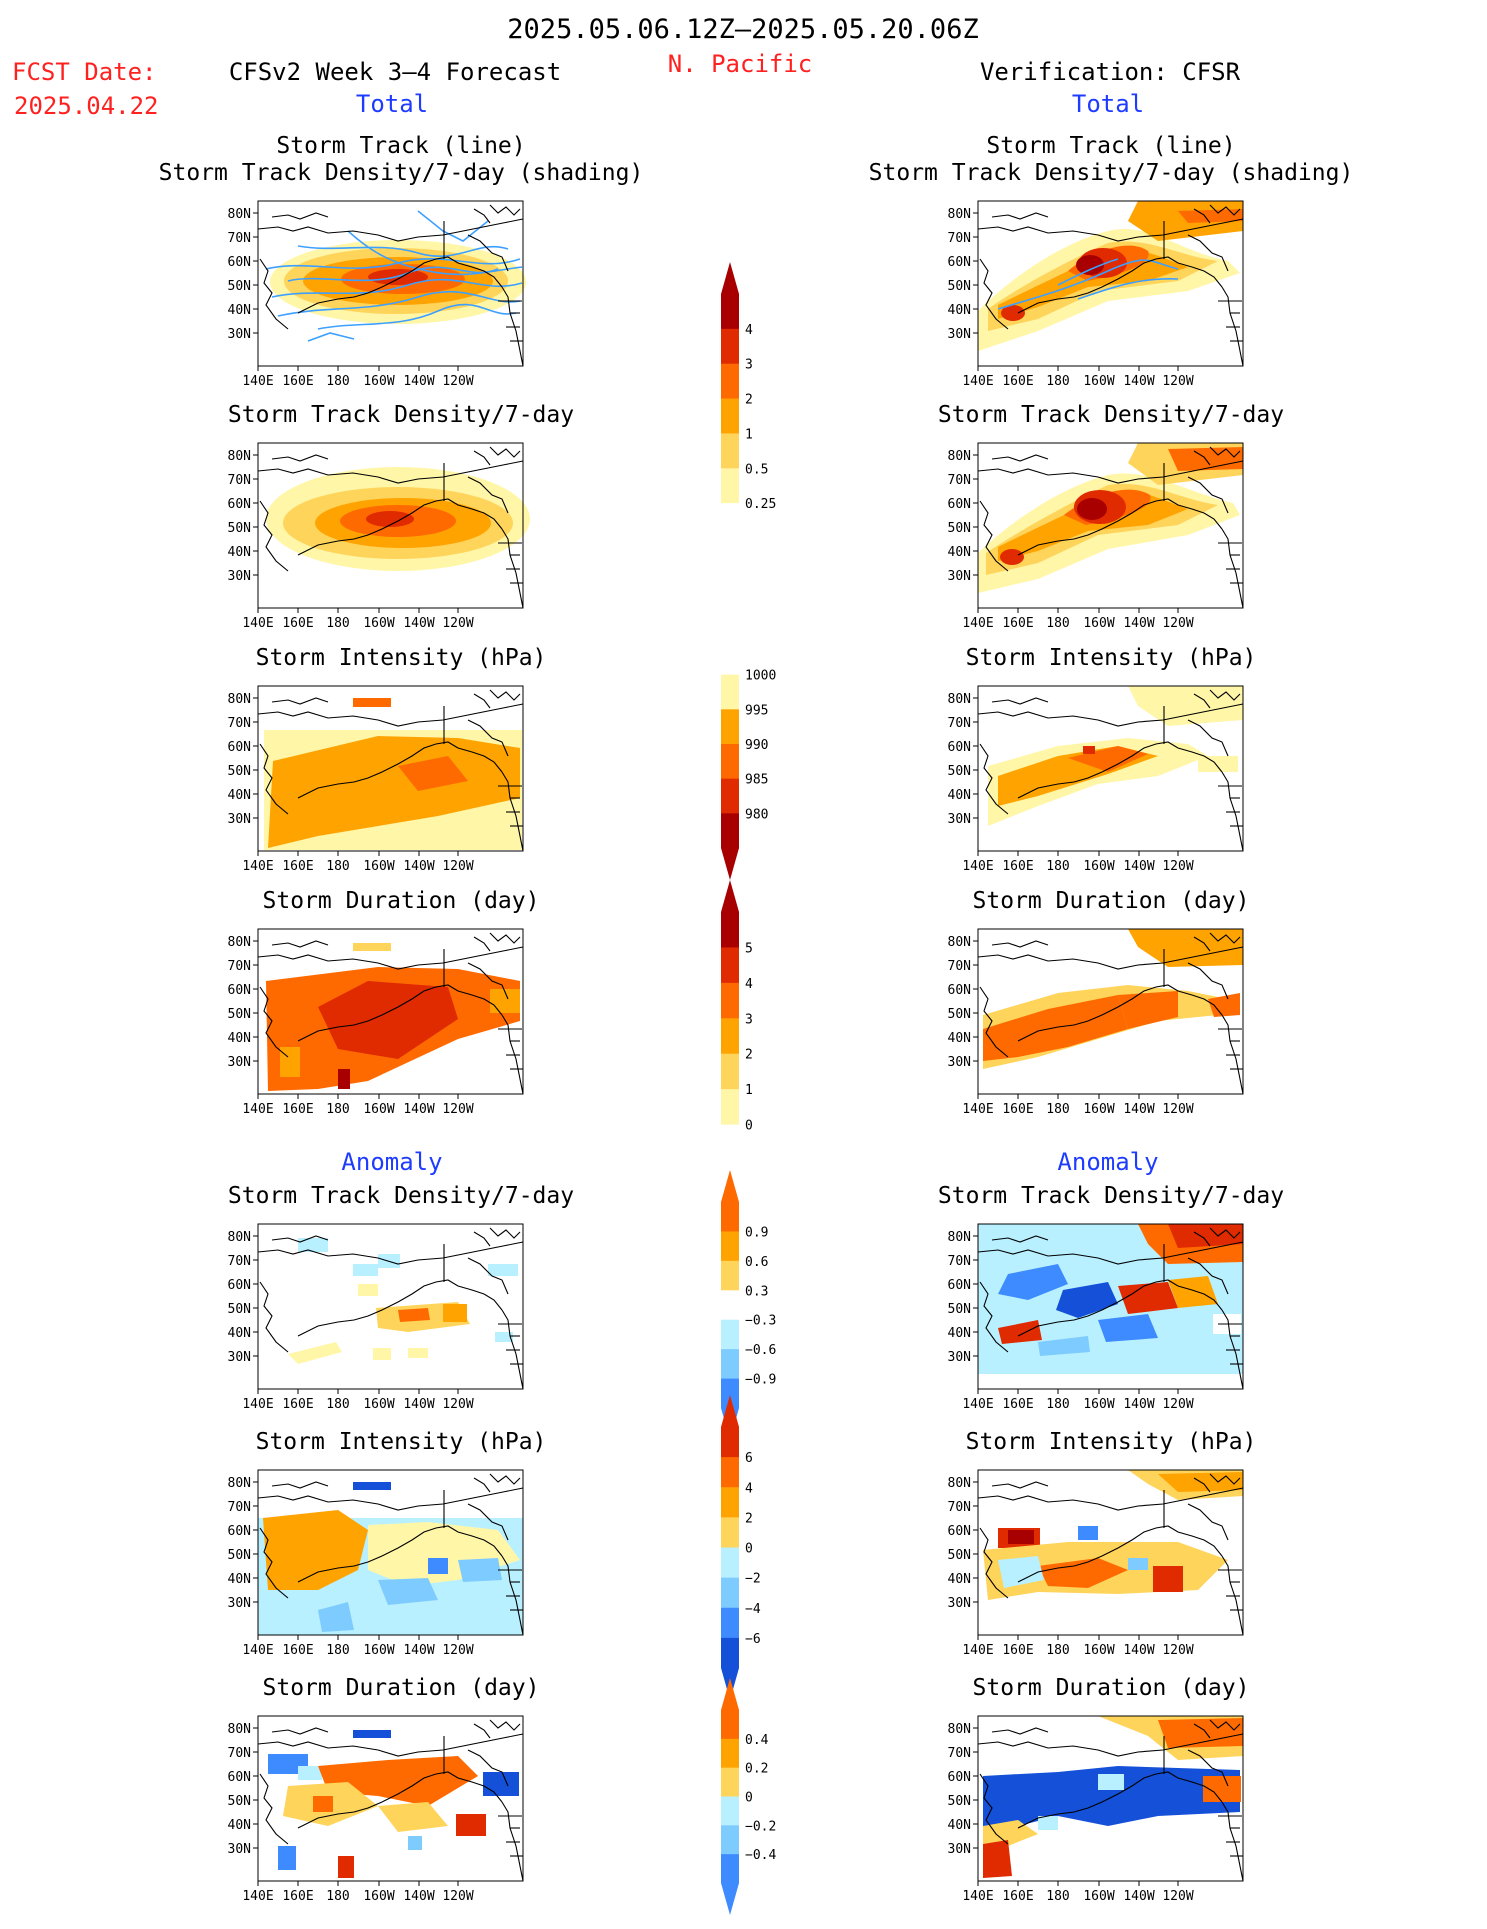 The width and height of the screenshot is (1487, 1929). I want to click on right-anomaly-label: Anomaly, so click(1107, 1162).